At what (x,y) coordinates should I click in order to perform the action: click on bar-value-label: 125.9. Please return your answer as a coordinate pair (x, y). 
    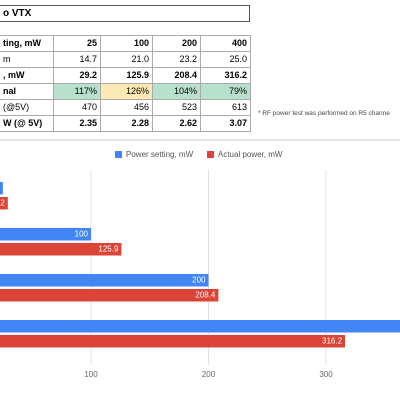
    Looking at the image, I should click on (108, 249).